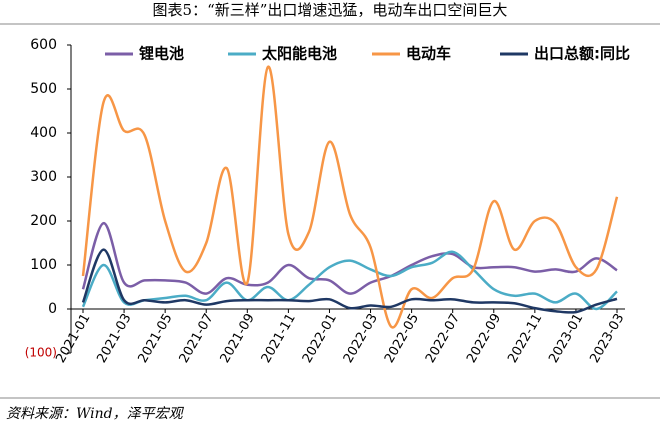  Describe the element at coordinates (155, 338) in the screenshot. I see `x-tick-label: 2021-05` at that location.